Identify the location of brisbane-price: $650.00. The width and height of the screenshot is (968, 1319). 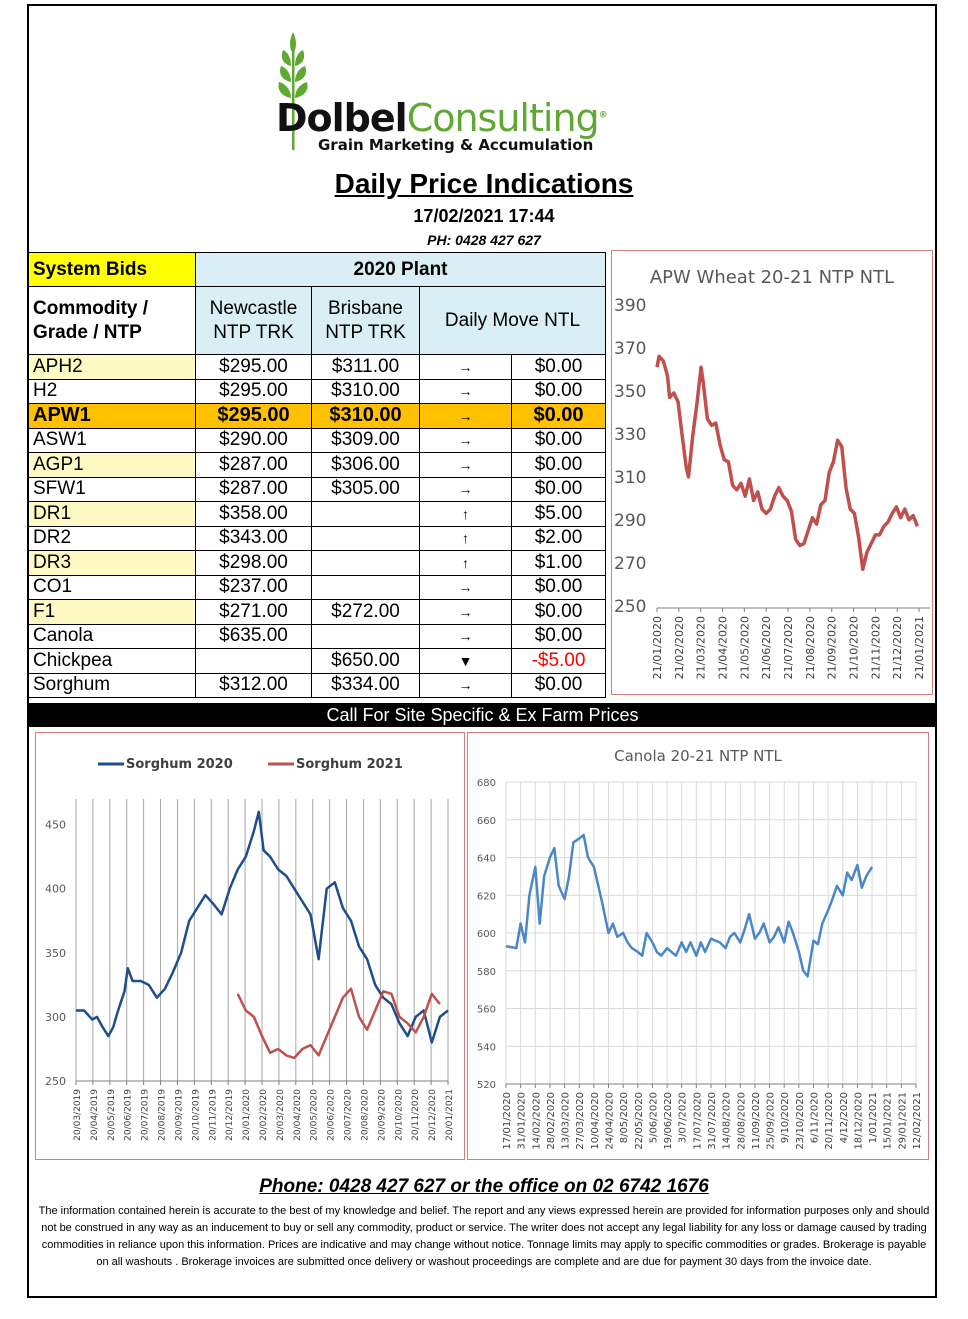
(365, 661).